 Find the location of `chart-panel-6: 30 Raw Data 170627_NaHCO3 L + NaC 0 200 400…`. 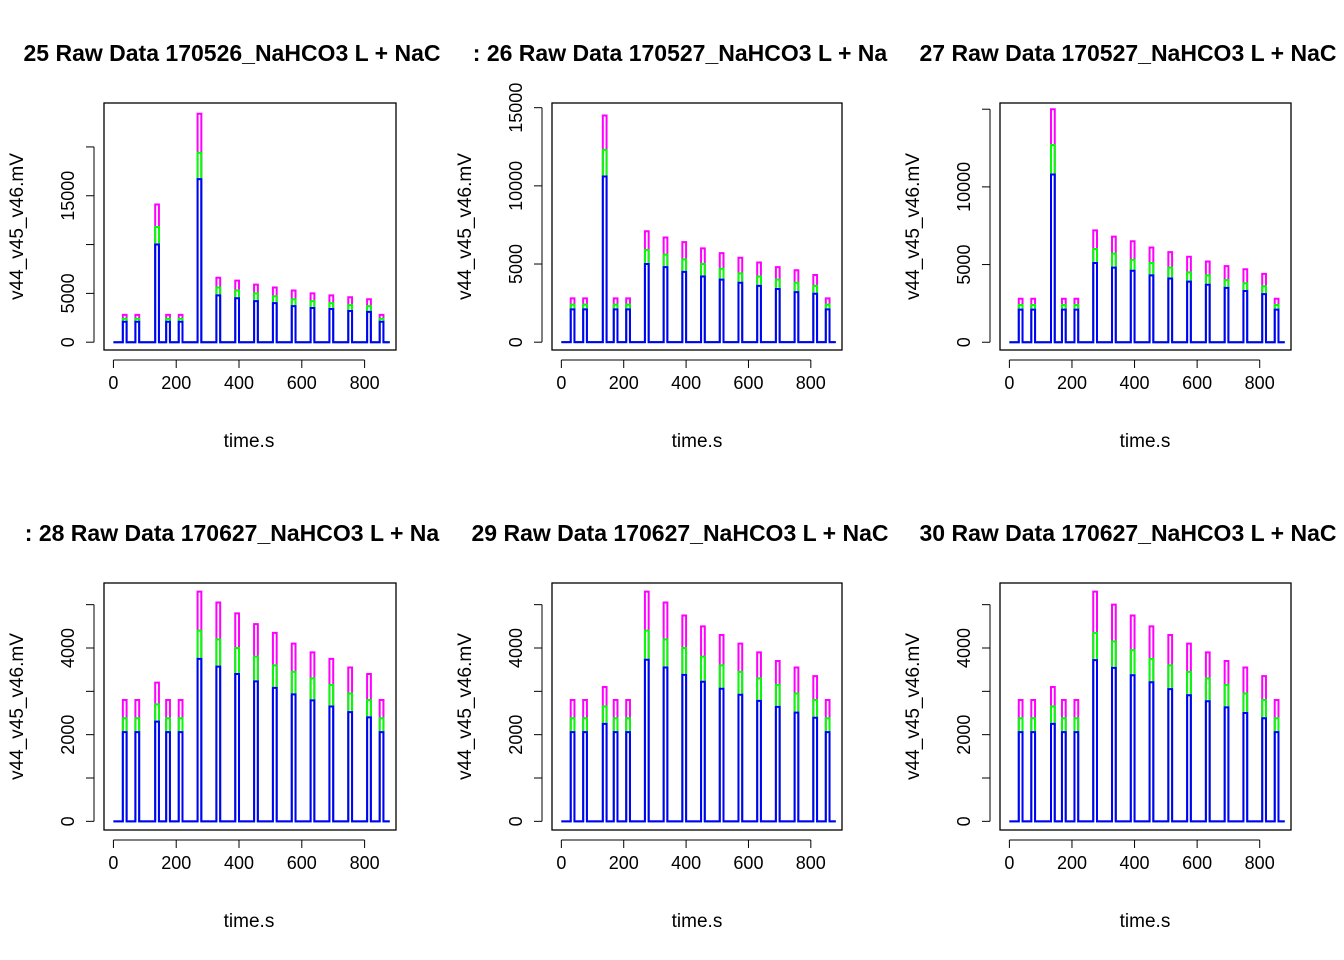

chart-panel-6: 30 Raw Data 170627_NaHCO3 L + NaC 0 200 400… is located at coordinates (1120, 726).